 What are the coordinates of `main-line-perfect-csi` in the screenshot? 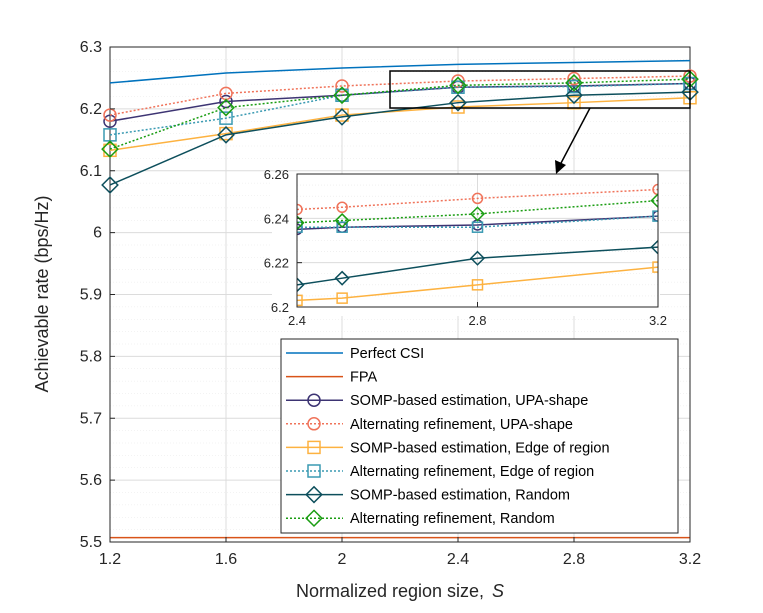 It's located at (400, 71).